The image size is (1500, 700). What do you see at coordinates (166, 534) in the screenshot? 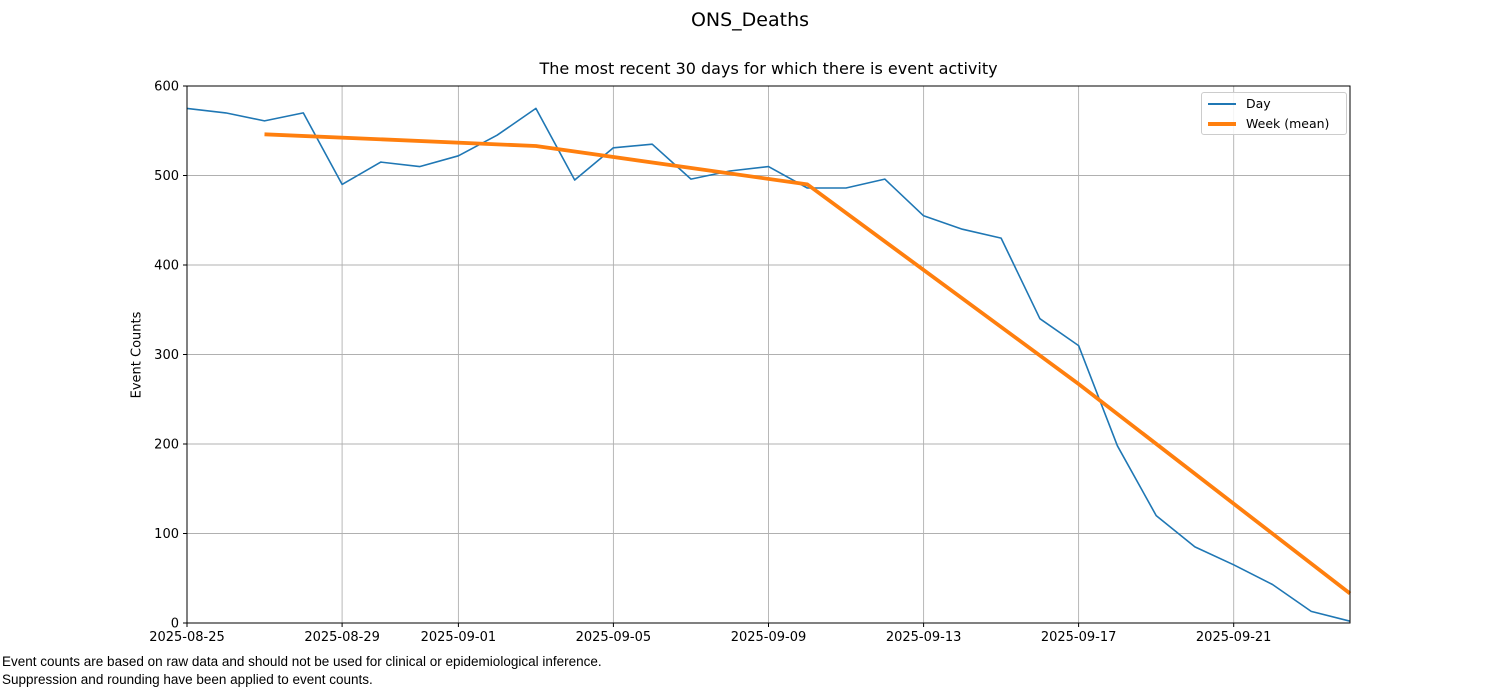
I see `svg-text: 100` at bounding box center [166, 534].